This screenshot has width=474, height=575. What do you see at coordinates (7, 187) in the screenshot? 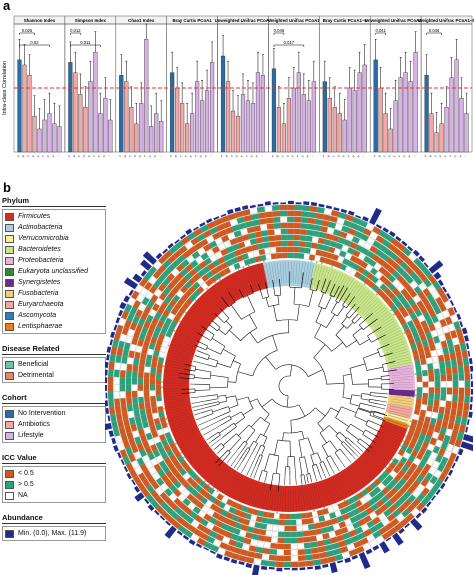
I see `panel-b-label: b` at bounding box center [7, 187].